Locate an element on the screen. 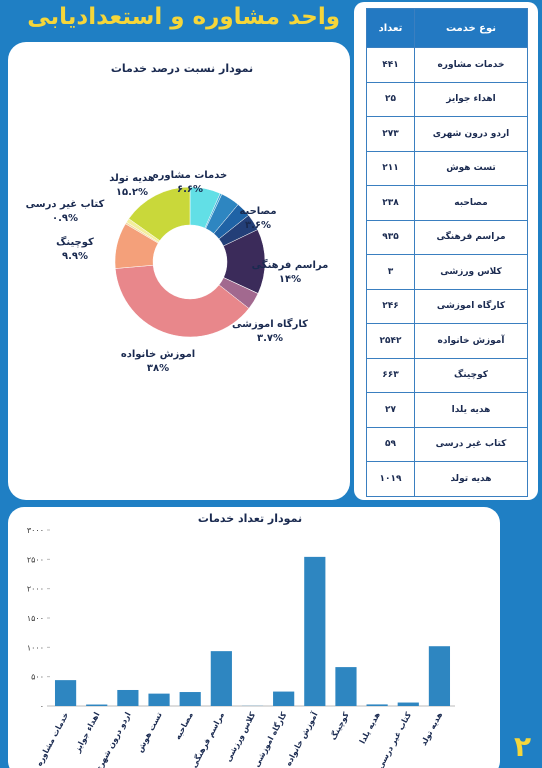  y-tick-label: ۰ is located at coordinates (42, 706).